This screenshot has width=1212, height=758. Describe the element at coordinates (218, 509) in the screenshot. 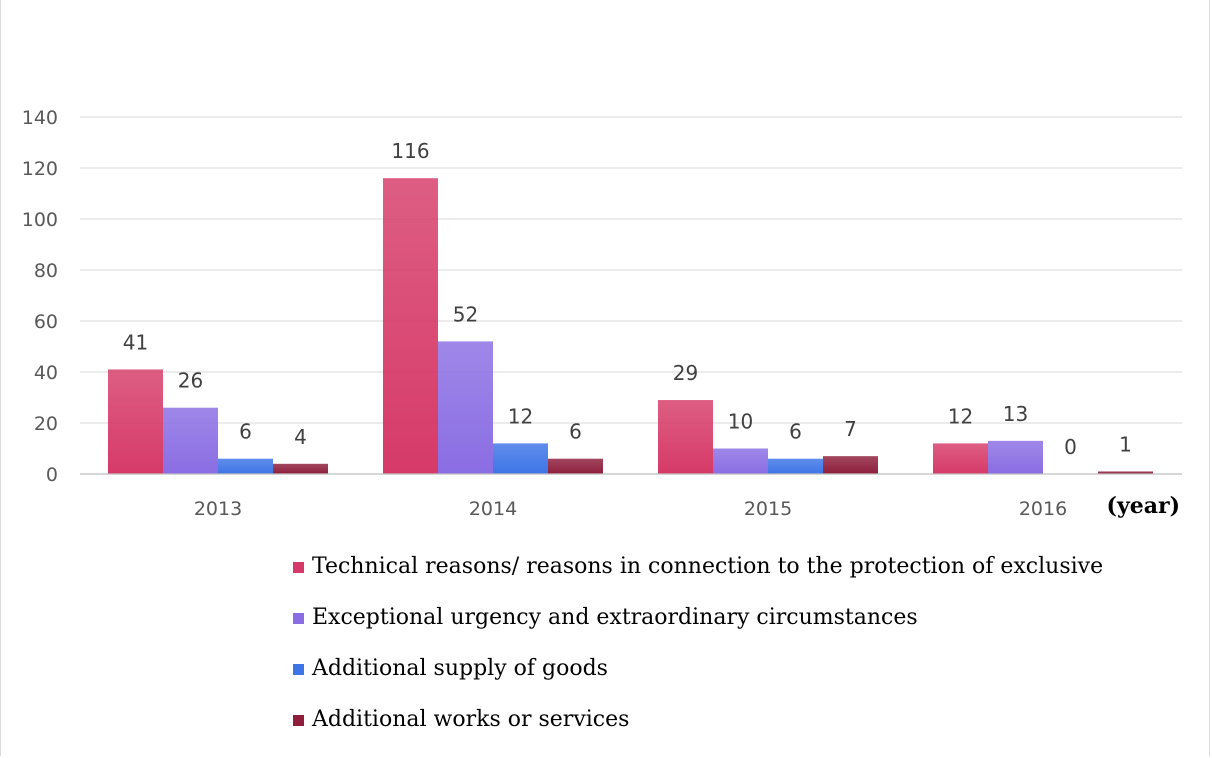

I see `x-tick-label: 2013` at that location.